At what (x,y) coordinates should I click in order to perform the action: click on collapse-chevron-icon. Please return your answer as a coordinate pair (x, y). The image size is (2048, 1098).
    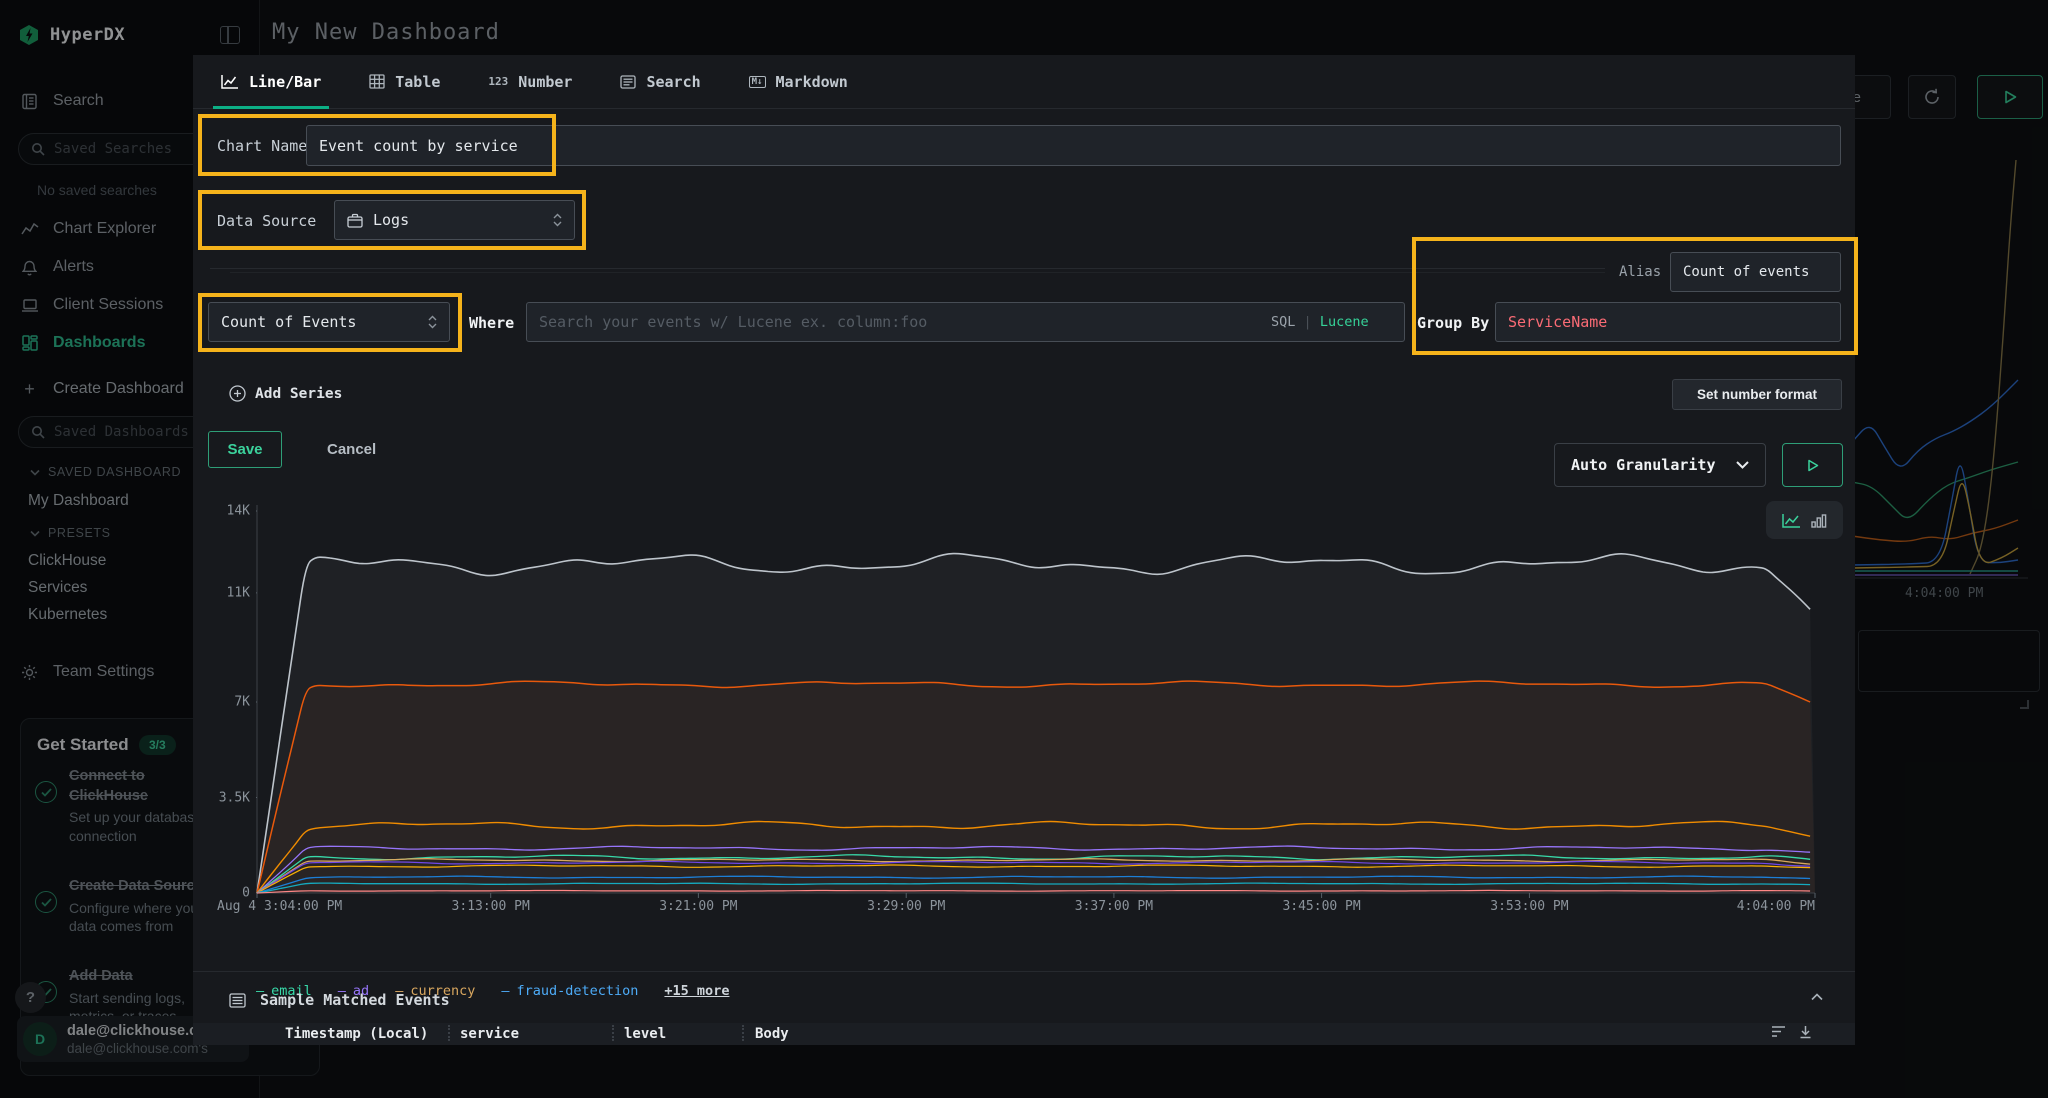
    Looking at the image, I should click on (1817, 997).